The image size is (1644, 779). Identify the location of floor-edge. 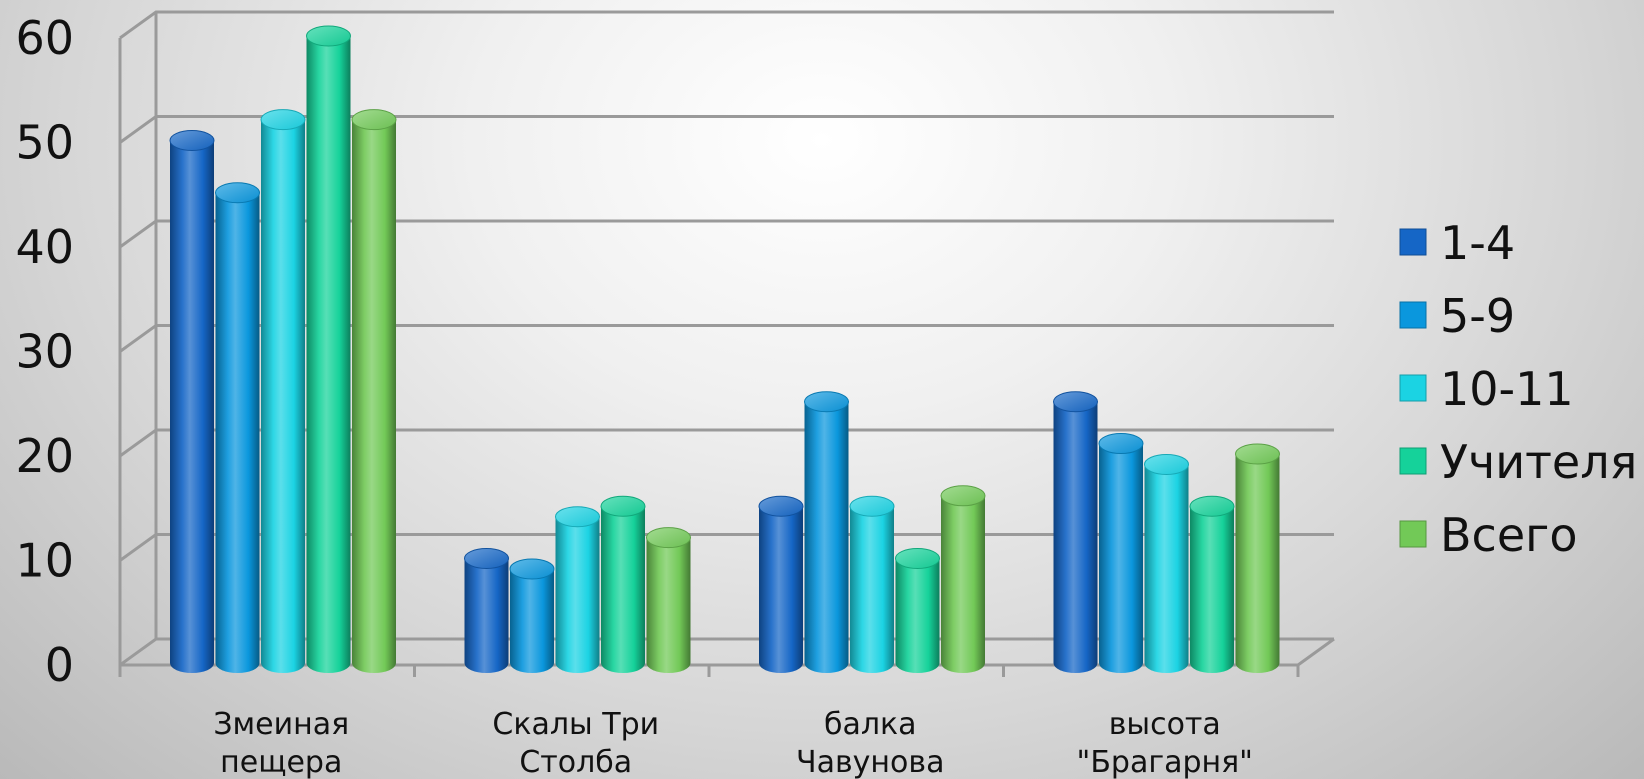
(1316, 652).